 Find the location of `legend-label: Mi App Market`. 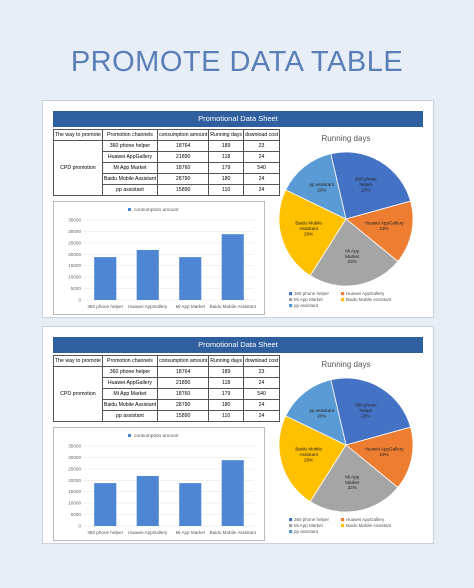

legend-label: Mi App Market is located at coordinates (309, 525).